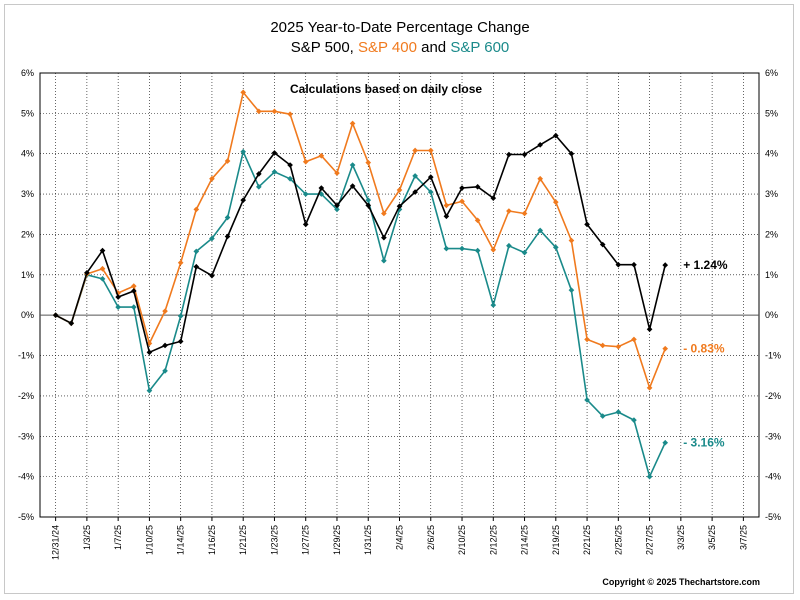 The height and width of the screenshot is (600, 800). I want to click on end-label-s-p-400: - 0.83%, so click(704, 349).